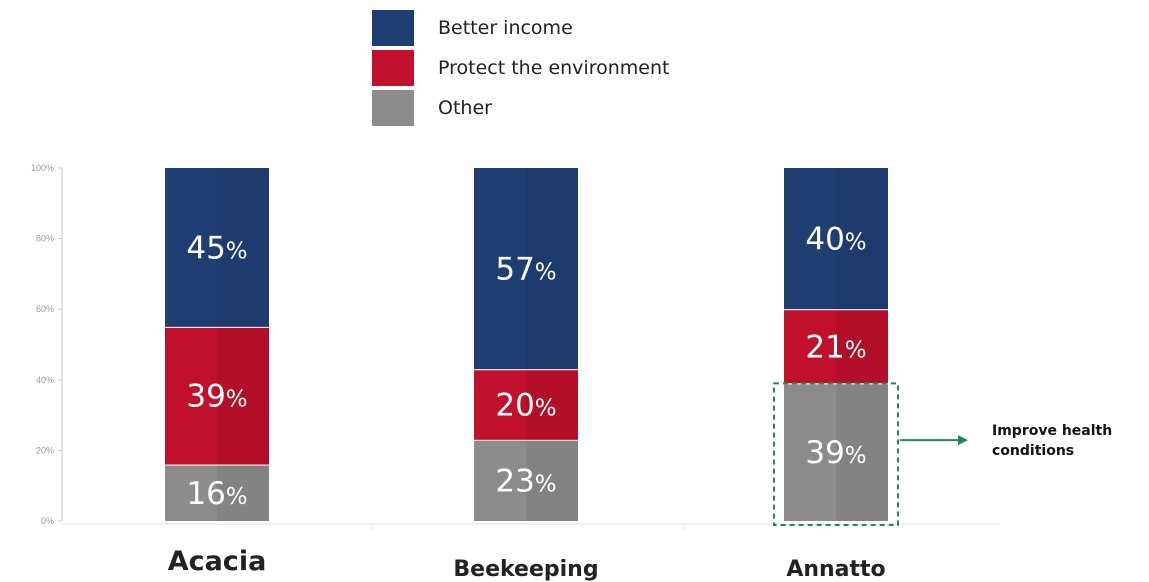 This screenshot has height=582, width=1149. I want to click on y-tick-label: 20%, so click(45, 450).